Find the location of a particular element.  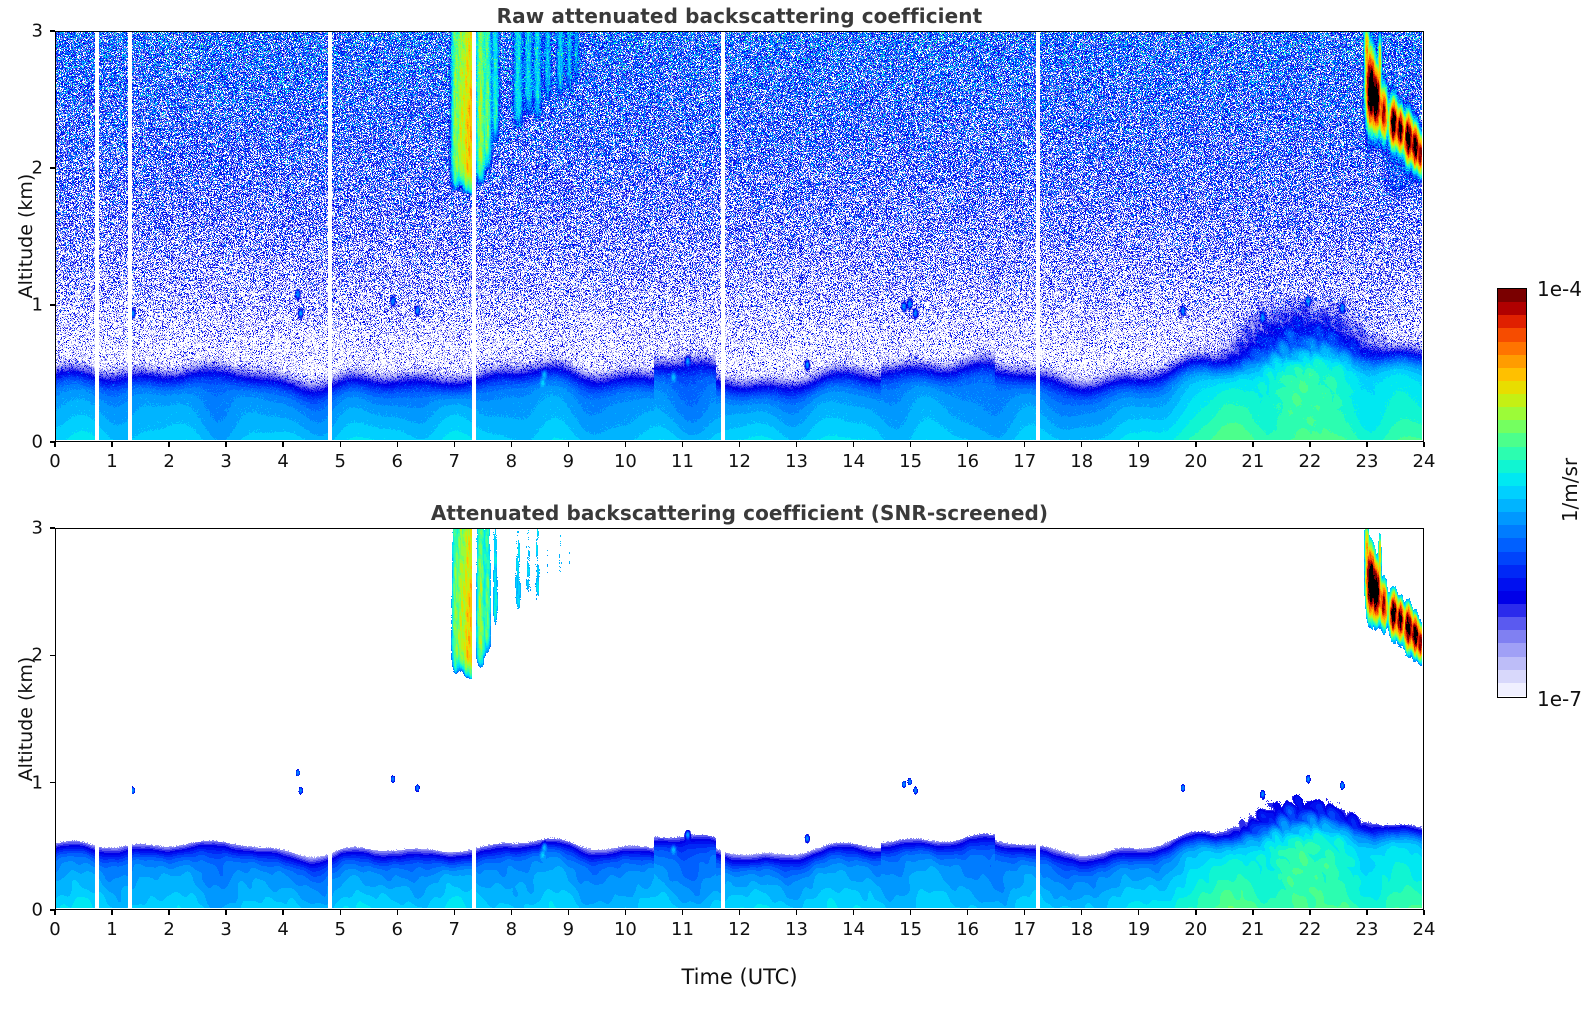

x-tick-label: 11 is located at coordinates (682, 929).